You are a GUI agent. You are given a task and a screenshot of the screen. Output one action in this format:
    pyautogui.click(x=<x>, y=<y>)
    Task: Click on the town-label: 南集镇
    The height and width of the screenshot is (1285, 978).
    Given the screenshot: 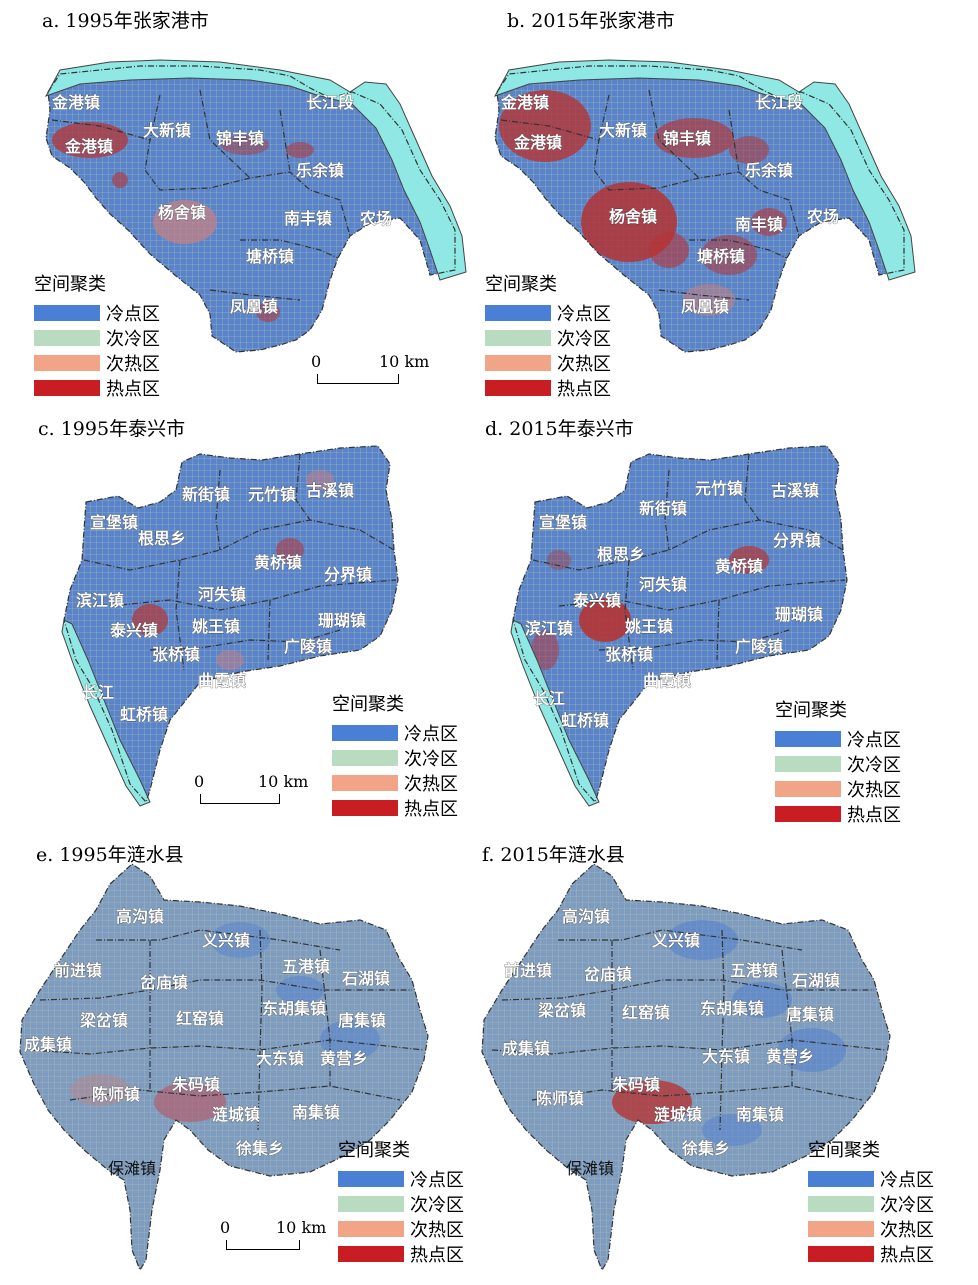 What is the action you would take?
    pyautogui.click(x=760, y=1114)
    